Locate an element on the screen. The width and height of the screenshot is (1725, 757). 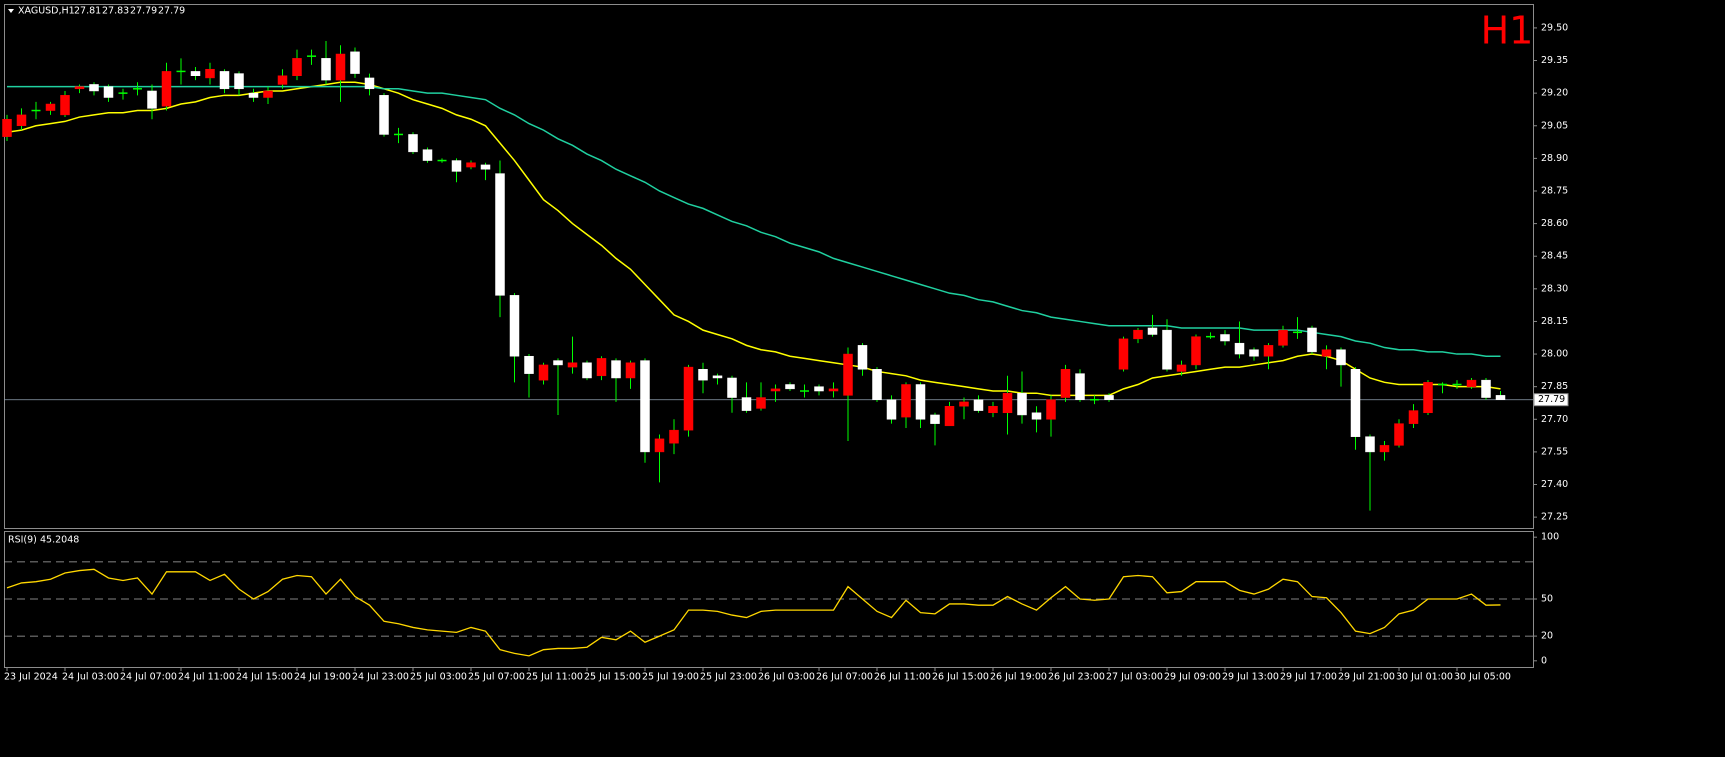
y-tick-label: 0 is located at coordinates (1544, 660).